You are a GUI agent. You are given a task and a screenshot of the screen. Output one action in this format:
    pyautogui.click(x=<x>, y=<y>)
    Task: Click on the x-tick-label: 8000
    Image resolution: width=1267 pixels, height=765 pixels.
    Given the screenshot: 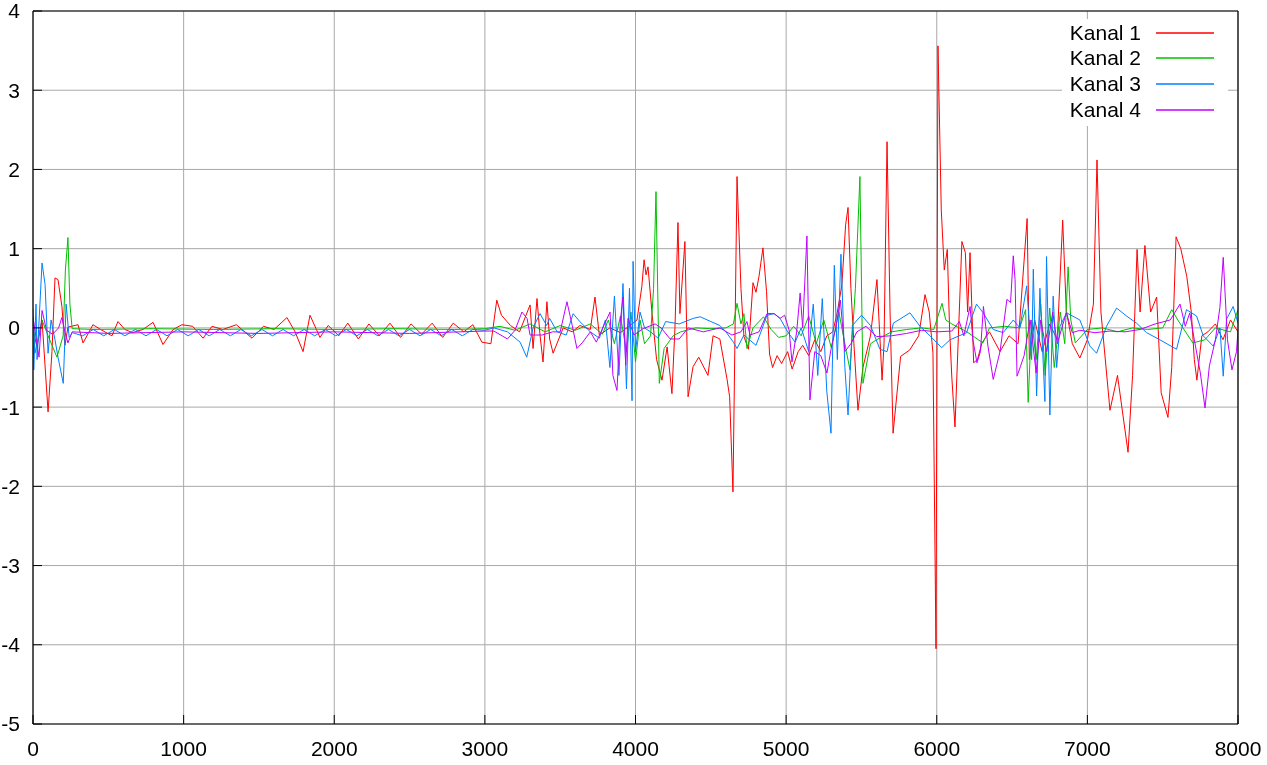 What is the action you would take?
    pyautogui.click(x=1238, y=748)
    